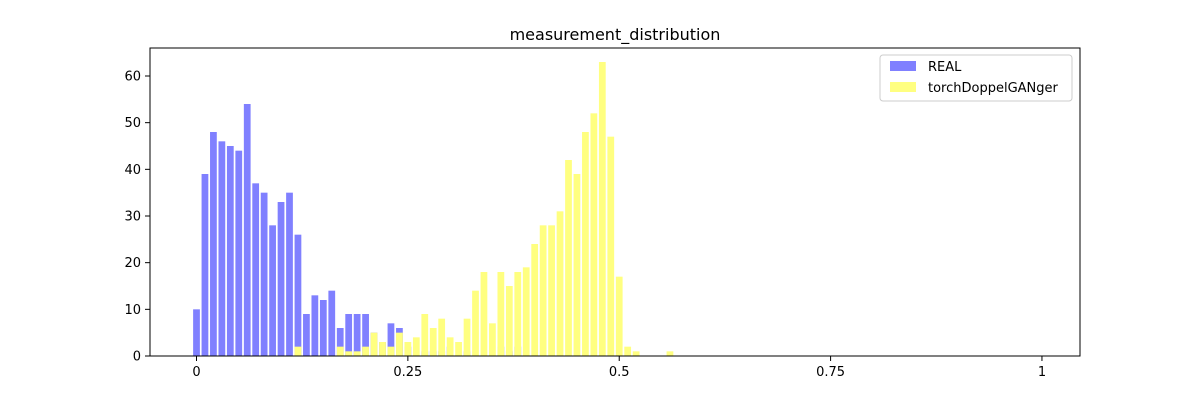 The image size is (1200, 400). Describe the element at coordinates (132, 263) in the screenshot. I see `y-tick-label: 20` at that location.